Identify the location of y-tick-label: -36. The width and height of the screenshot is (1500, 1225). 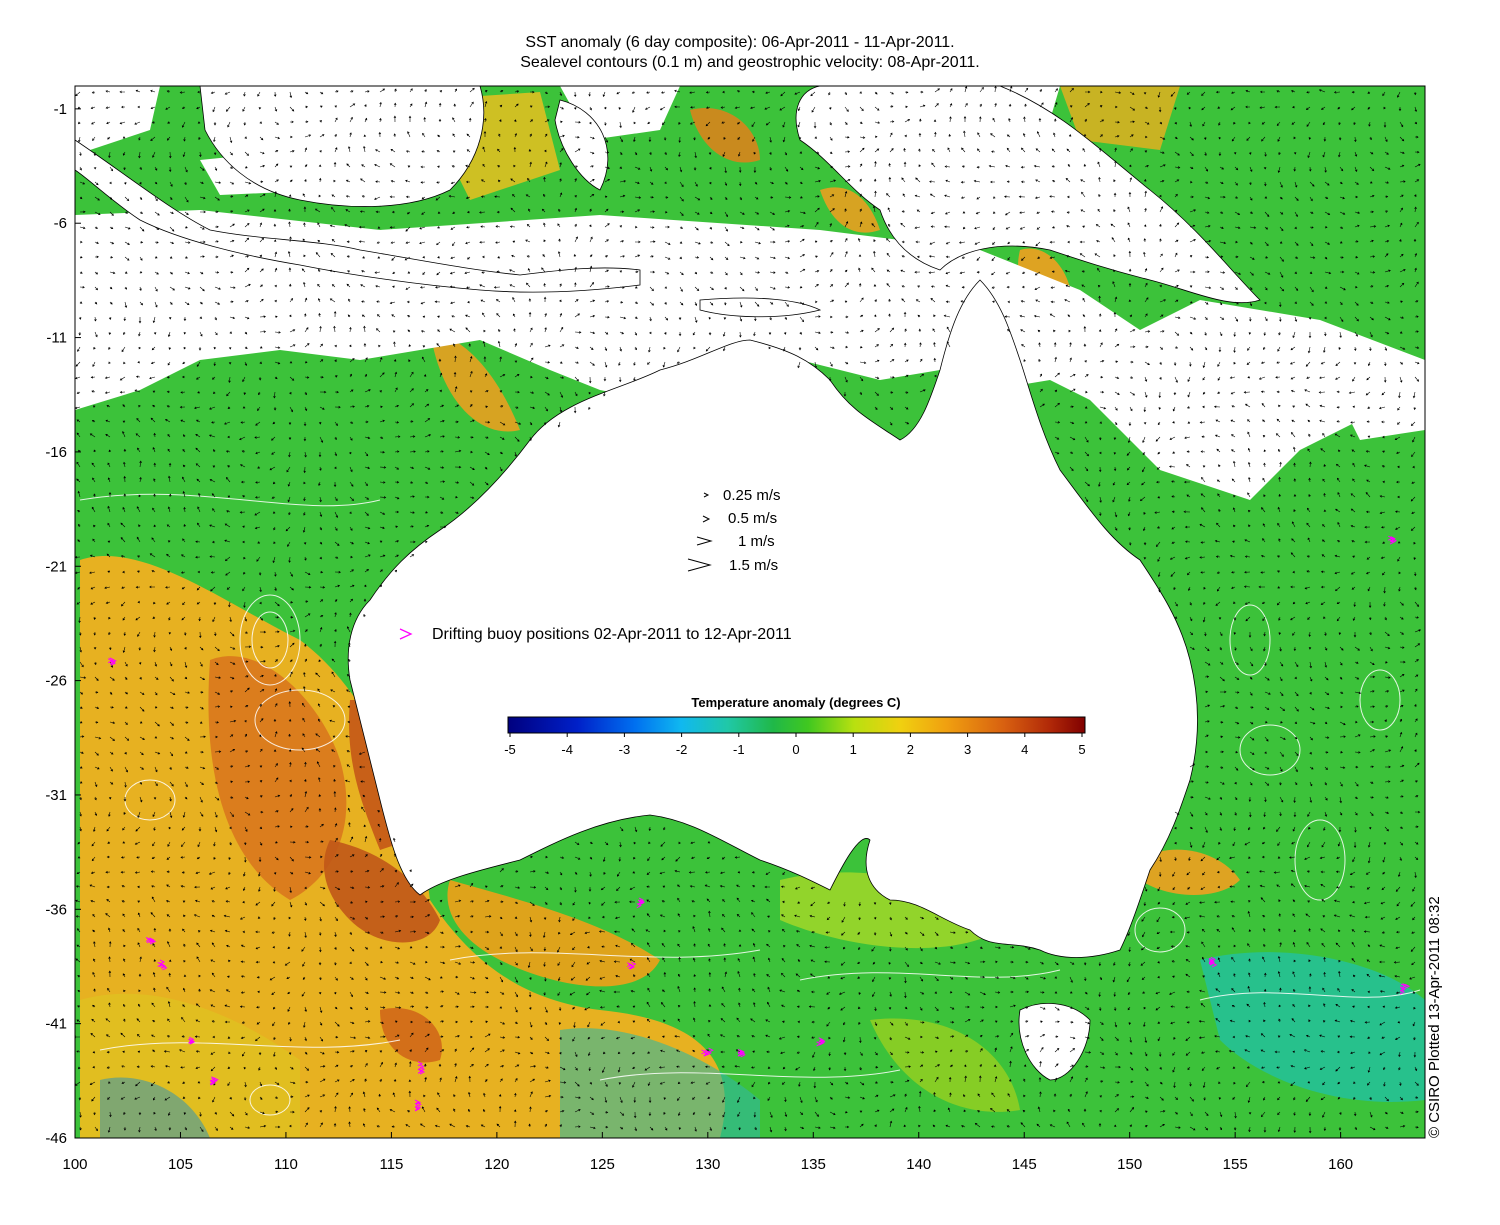
(56, 909).